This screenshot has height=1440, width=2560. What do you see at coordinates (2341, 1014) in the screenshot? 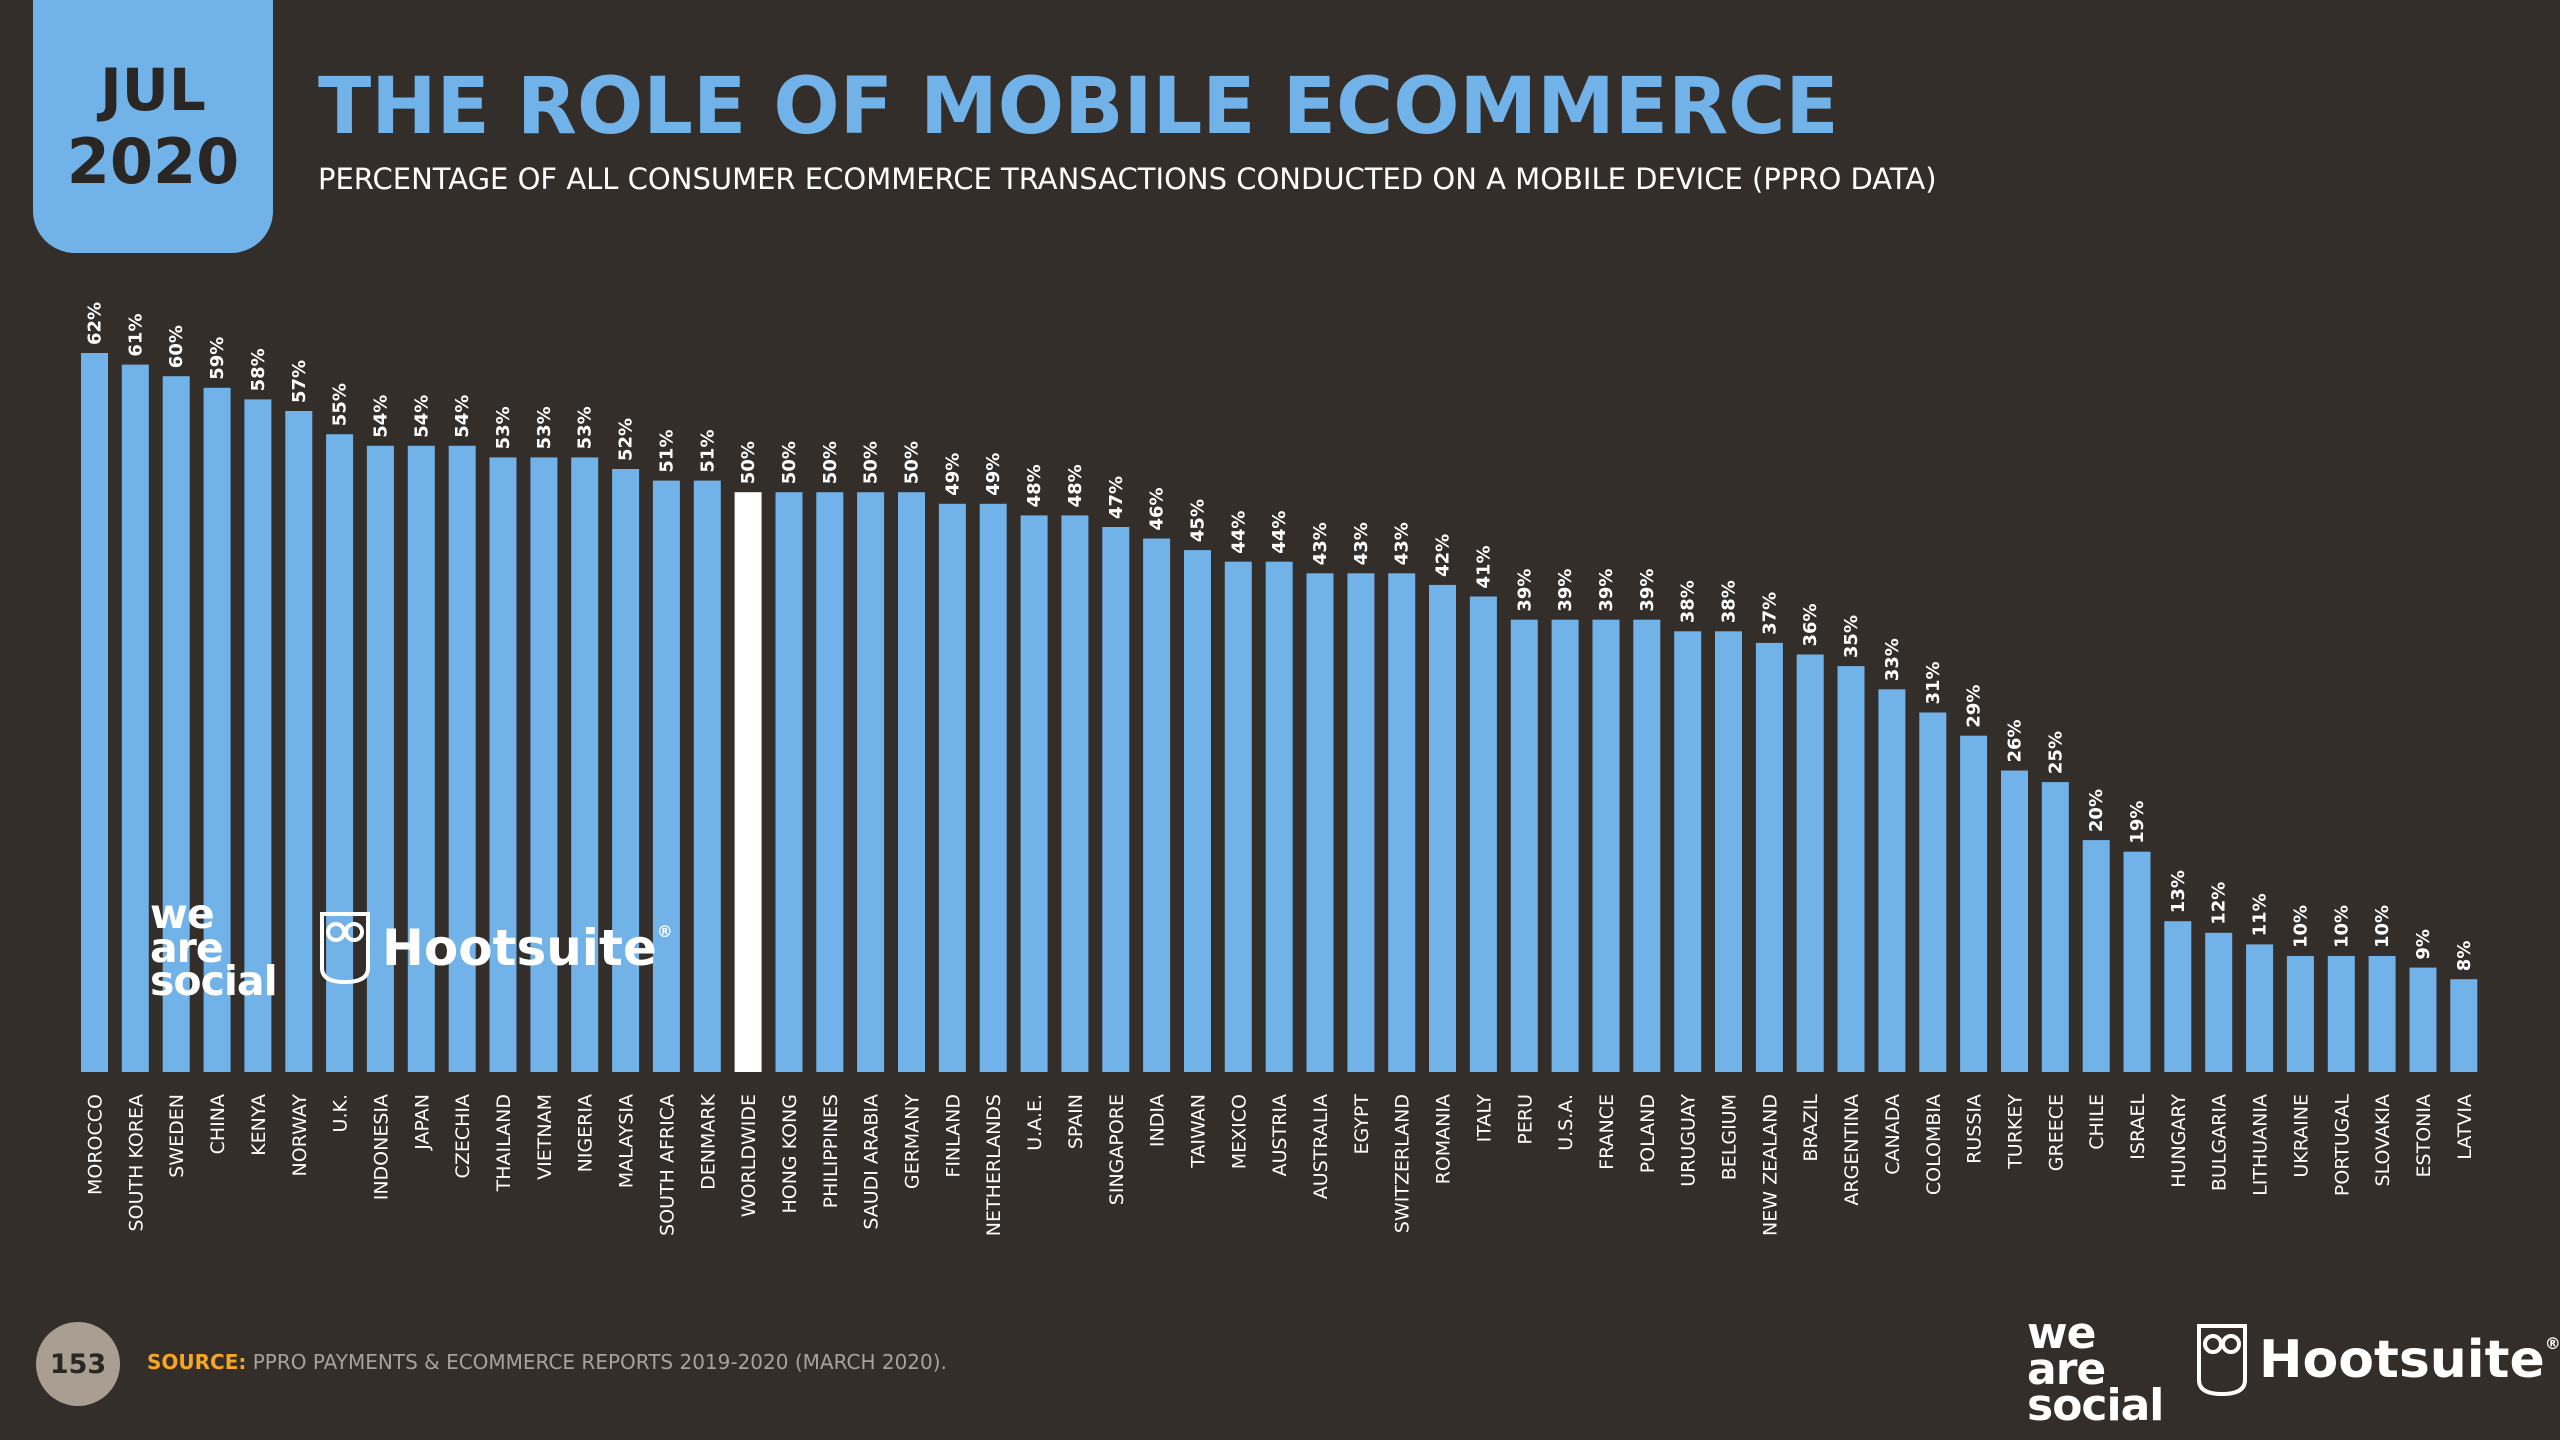
I see `bar-portugal` at bounding box center [2341, 1014].